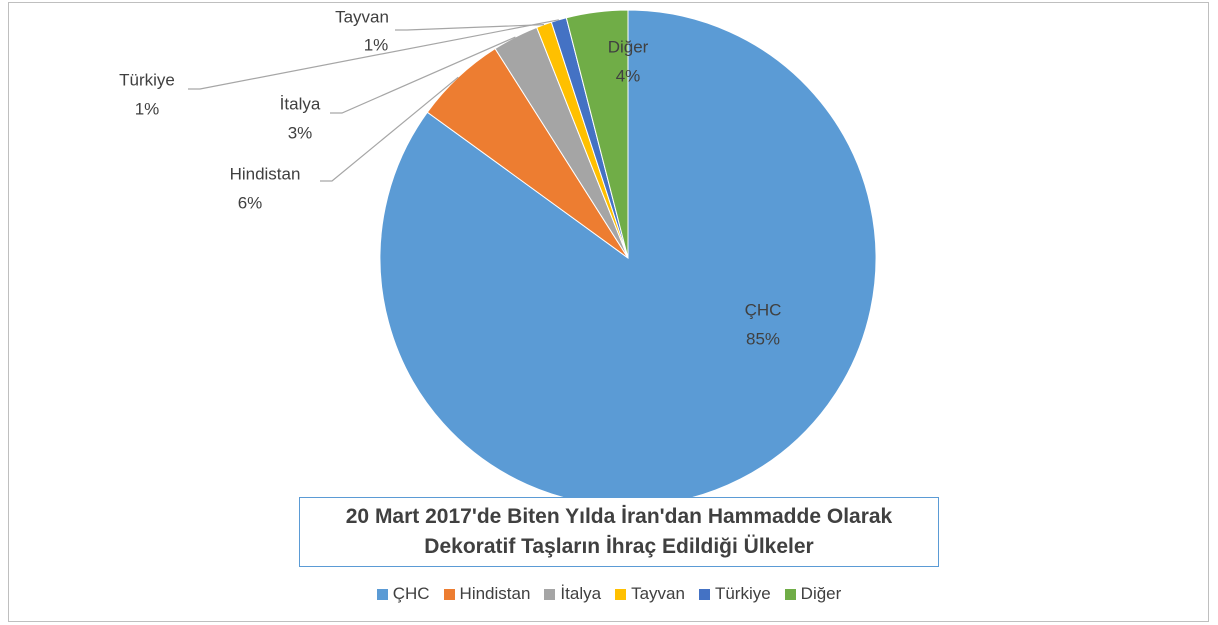  What do you see at coordinates (250, 202) in the screenshot?
I see `data-label-value: 6%` at bounding box center [250, 202].